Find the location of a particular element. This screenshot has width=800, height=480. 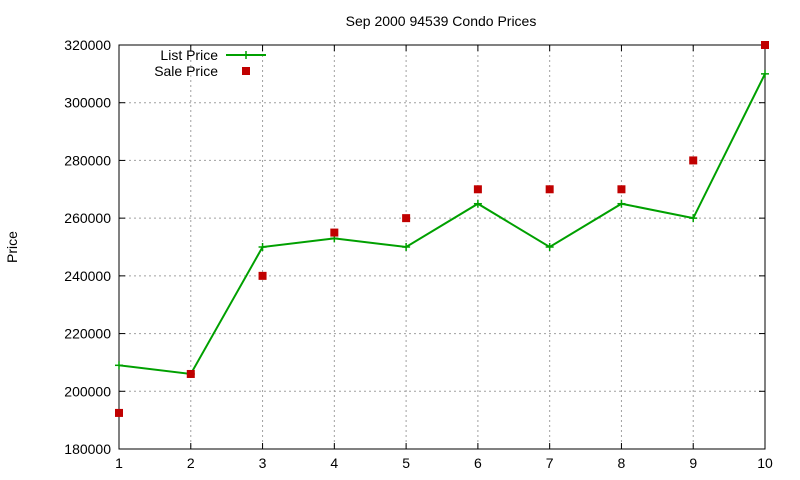

y-tick-label: 240000 is located at coordinates (87, 276).